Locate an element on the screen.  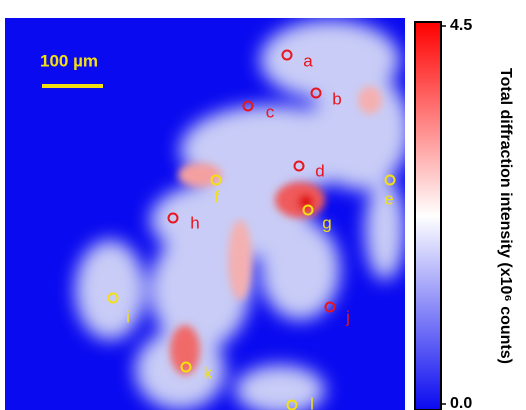
marker-label: c is located at coordinates (270, 111).